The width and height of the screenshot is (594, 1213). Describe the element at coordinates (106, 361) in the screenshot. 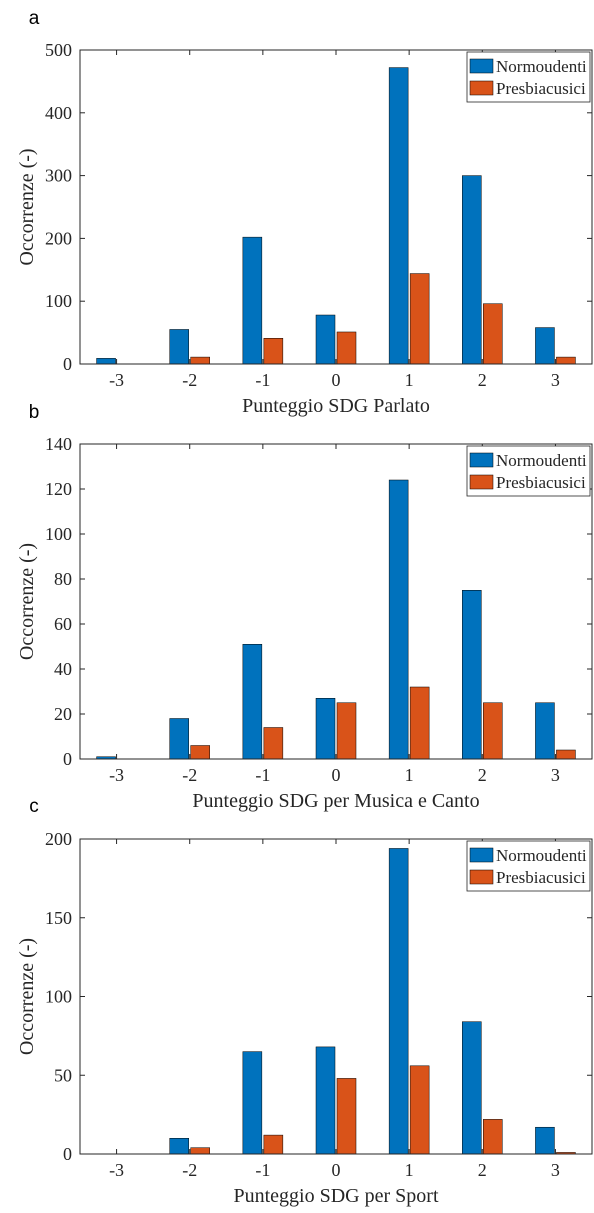

I see `bar-normoudenti--3` at that location.